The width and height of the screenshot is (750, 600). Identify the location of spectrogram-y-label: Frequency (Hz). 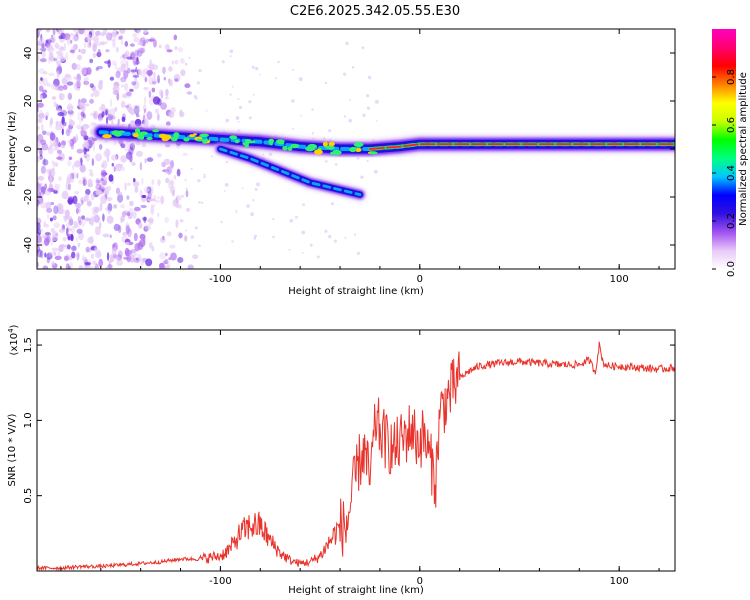
(12, 149).